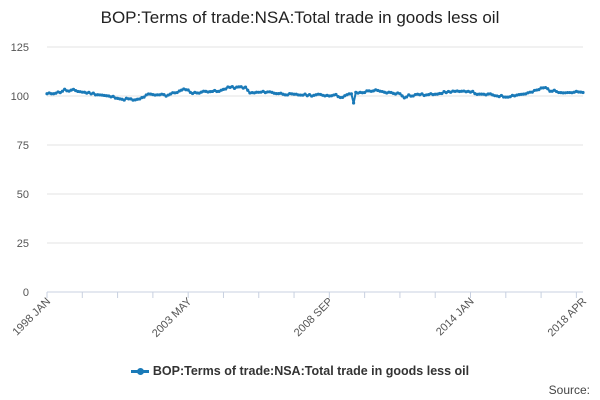 The image size is (600, 400). I want to click on y-tick-label-125: 125, so click(20, 48).